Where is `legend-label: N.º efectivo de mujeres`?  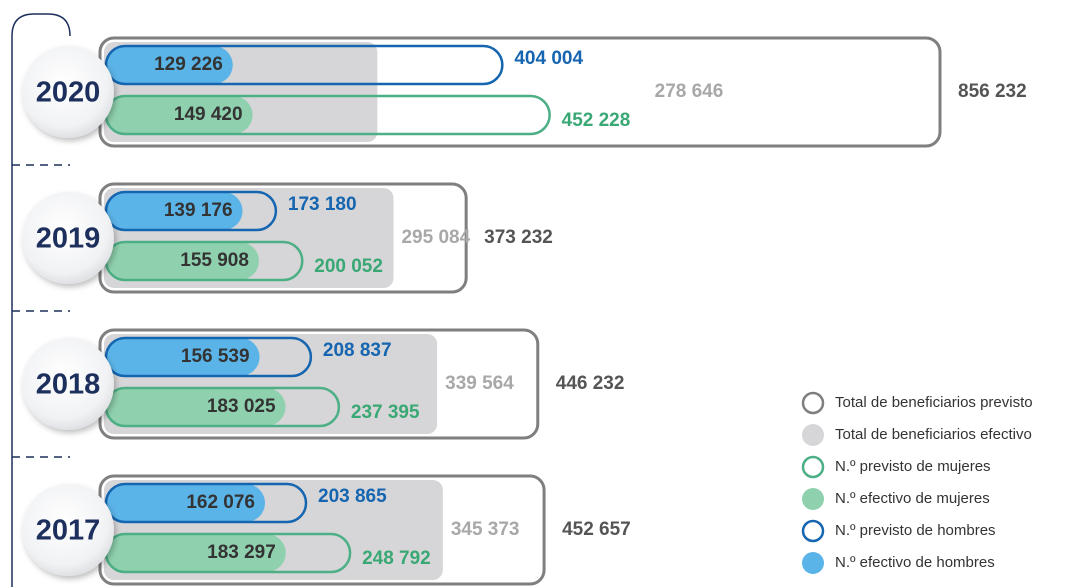 legend-label: N.º efectivo de mujeres is located at coordinates (912, 498).